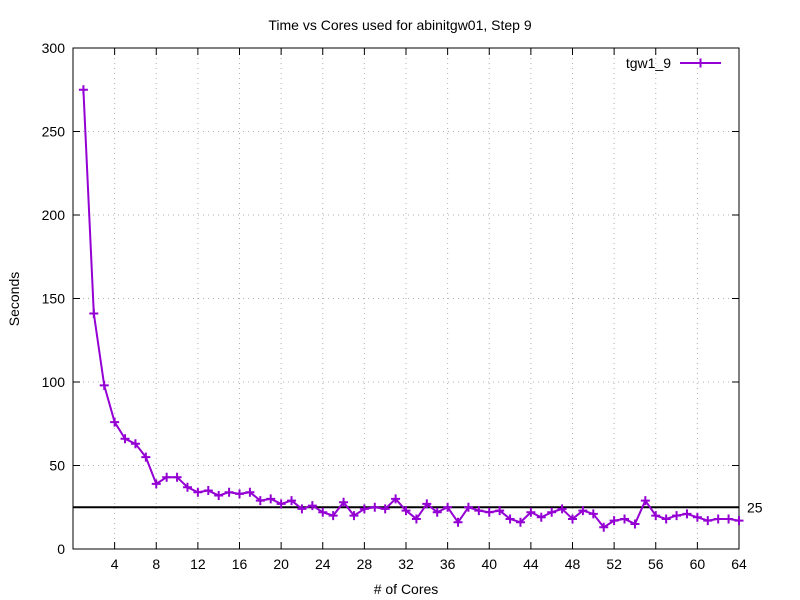 The width and height of the screenshot is (800, 600). What do you see at coordinates (14, 299) in the screenshot?
I see `y-axis-title: Seconds` at bounding box center [14, 299].